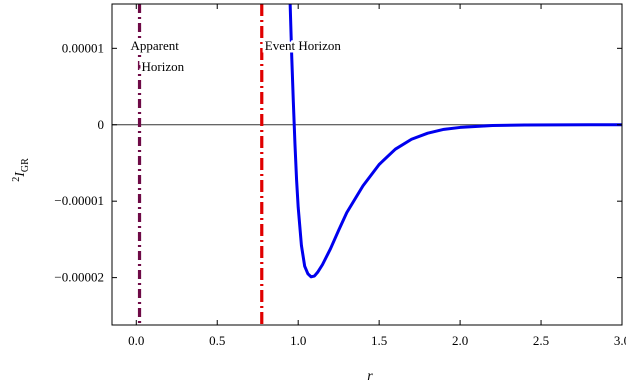  I want to click on annotation-label-0-1: Horizon, so click(163, 66).